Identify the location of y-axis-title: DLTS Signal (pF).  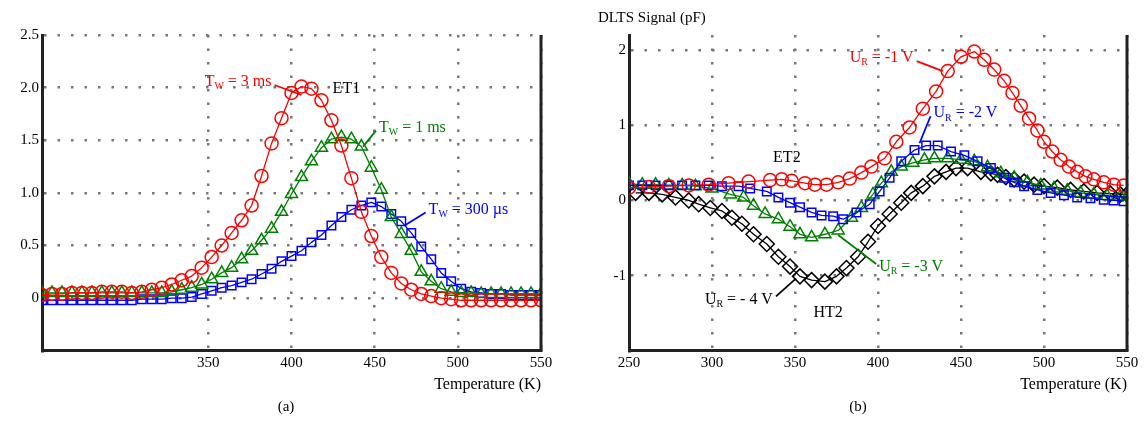
(652, 17).